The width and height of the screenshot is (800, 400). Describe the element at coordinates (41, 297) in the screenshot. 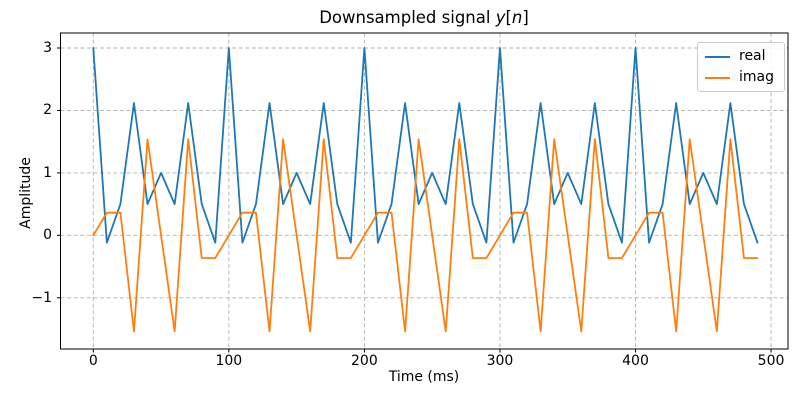

I see `y-tick-label: −1` at that location.